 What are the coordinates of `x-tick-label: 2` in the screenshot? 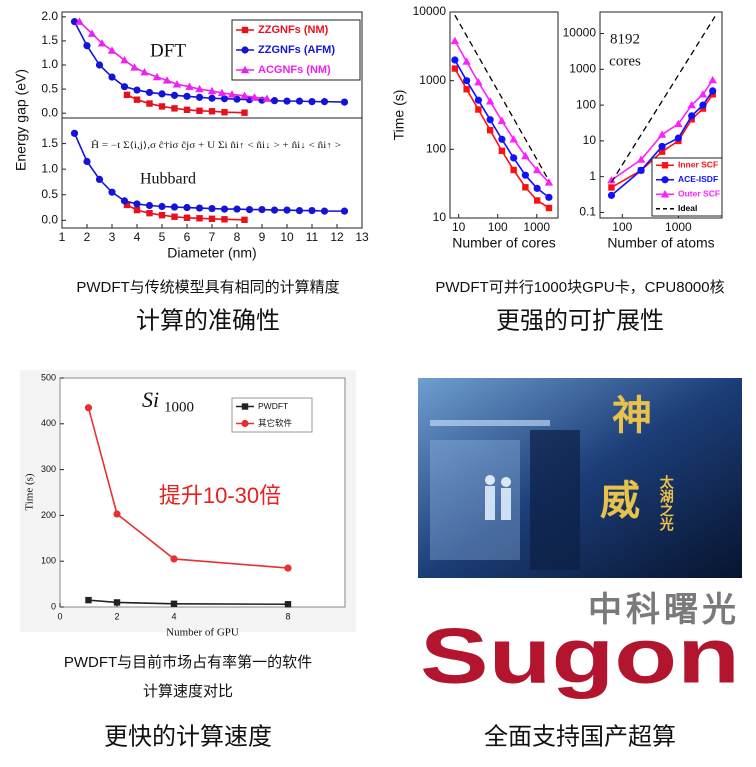 It's located at (87, 237).